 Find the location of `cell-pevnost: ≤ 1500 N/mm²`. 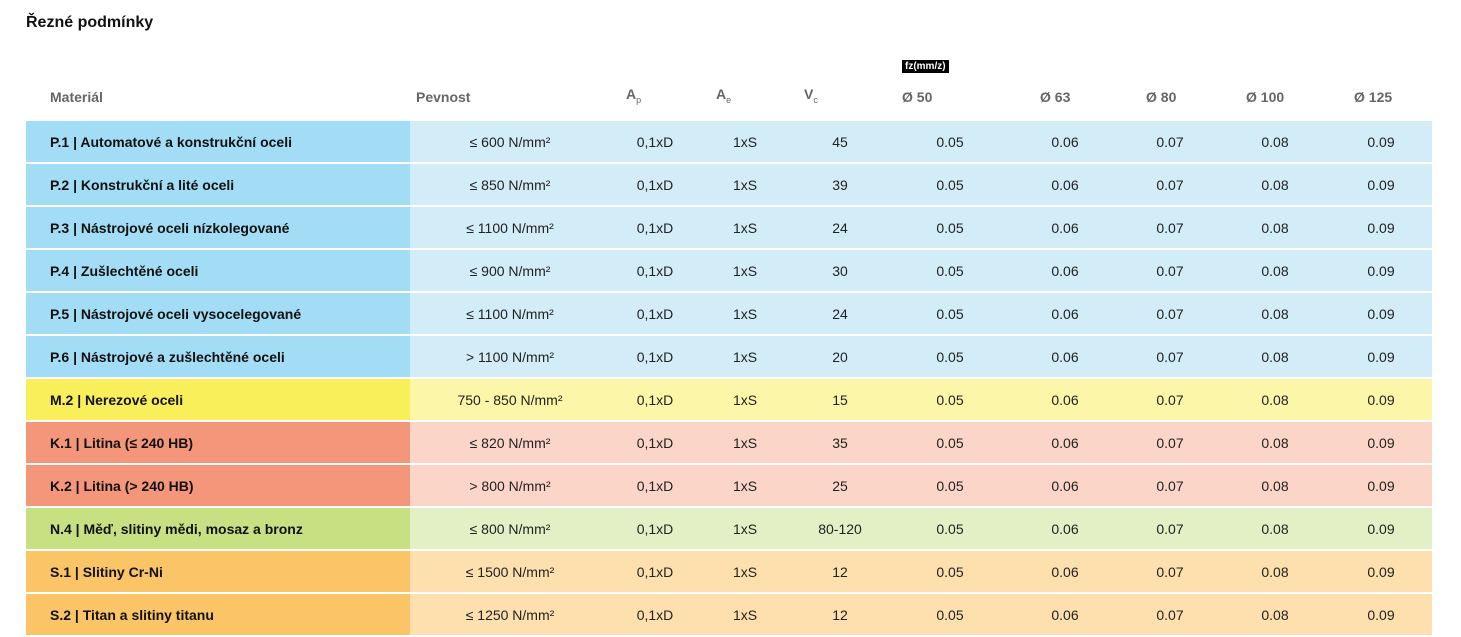

cell-pevnost: ≤ 1500 N/mm² is located at coordinates (510, 571).